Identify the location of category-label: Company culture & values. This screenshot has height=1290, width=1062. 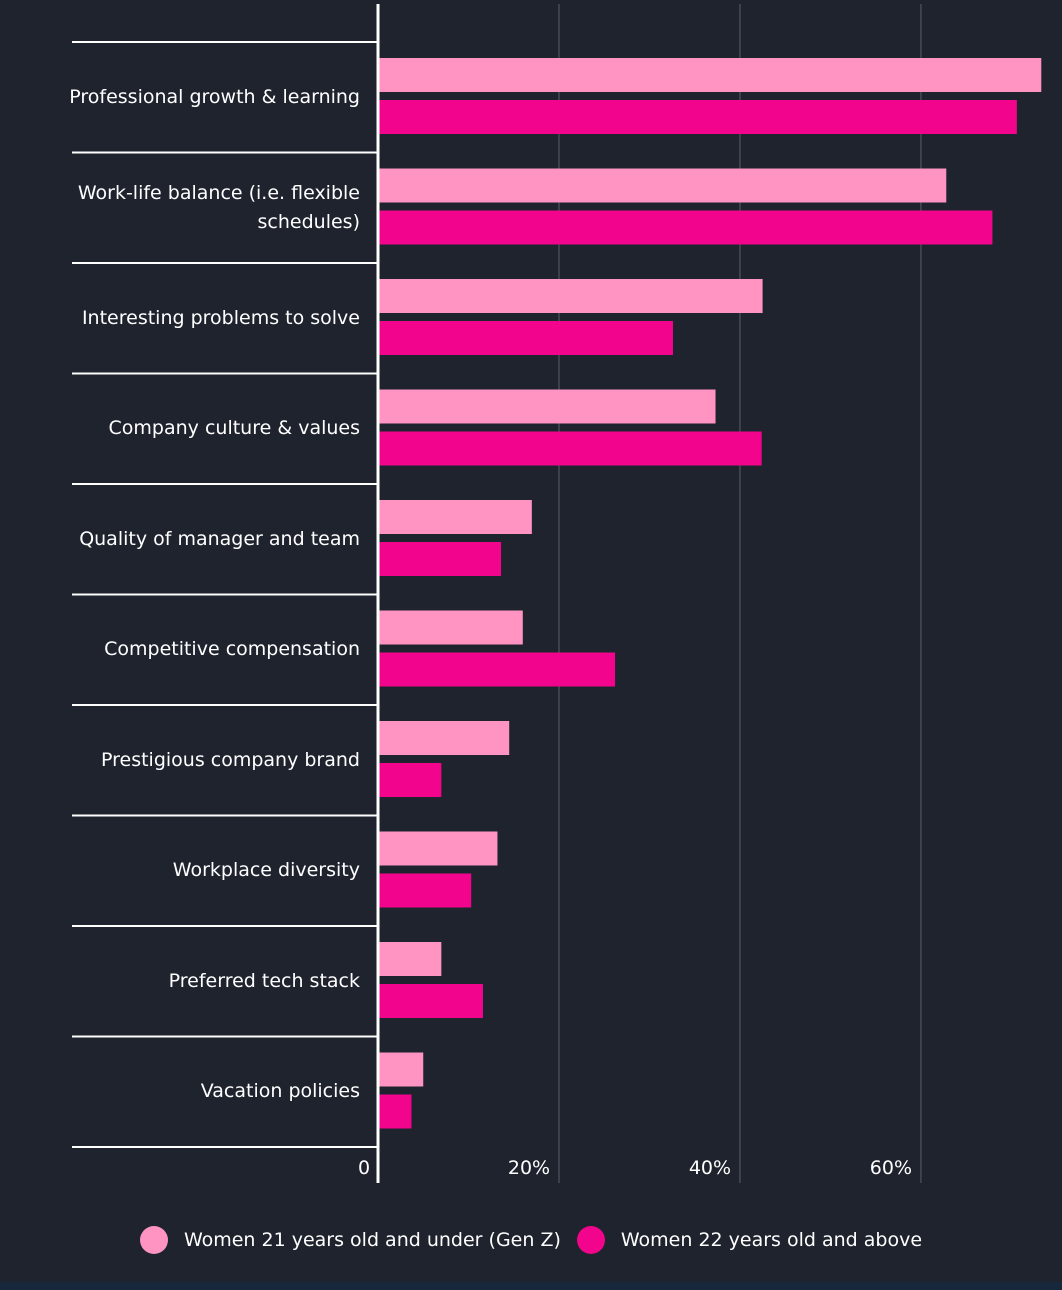
(234, 428).